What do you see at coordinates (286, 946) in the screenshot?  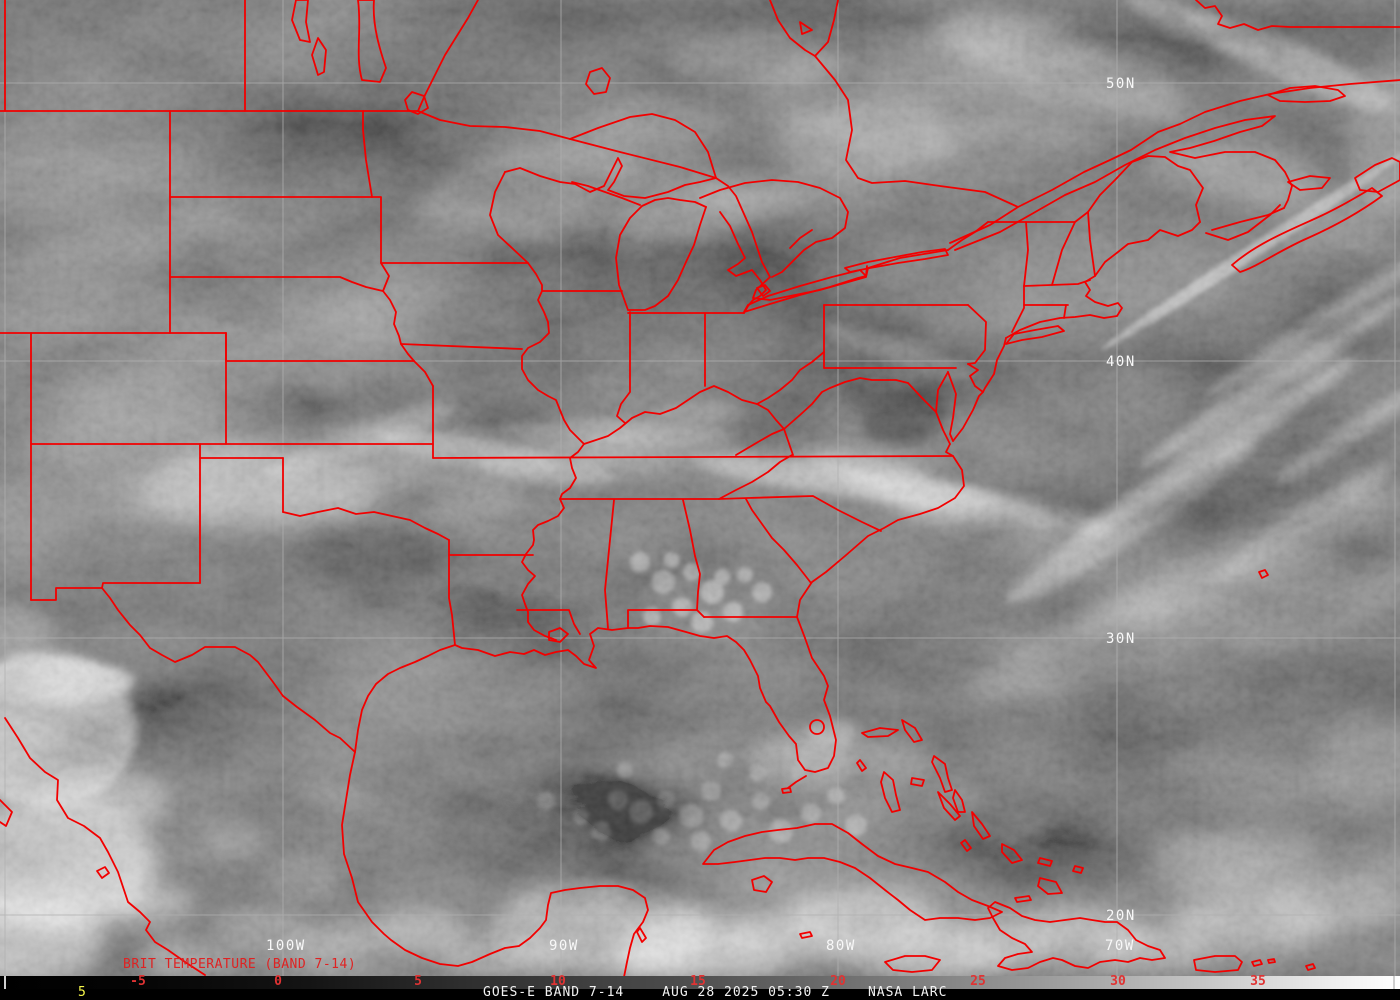 I see `longitude-label: 100W` at bounding box center [286, 946].